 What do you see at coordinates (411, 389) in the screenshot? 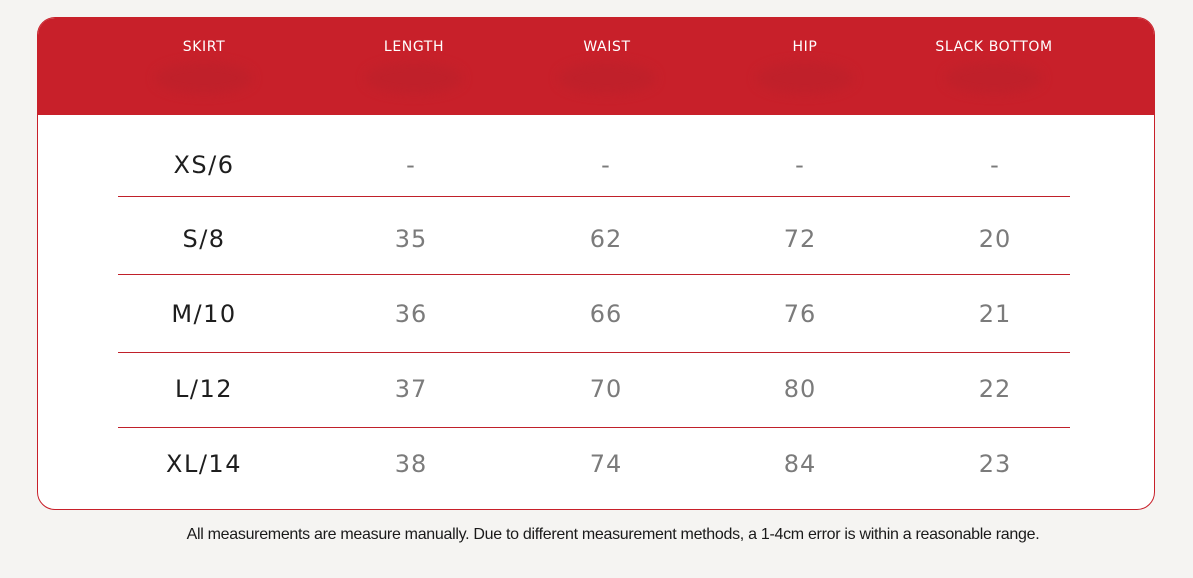
I see `length-value: 37` at bounding box center [411, 389].